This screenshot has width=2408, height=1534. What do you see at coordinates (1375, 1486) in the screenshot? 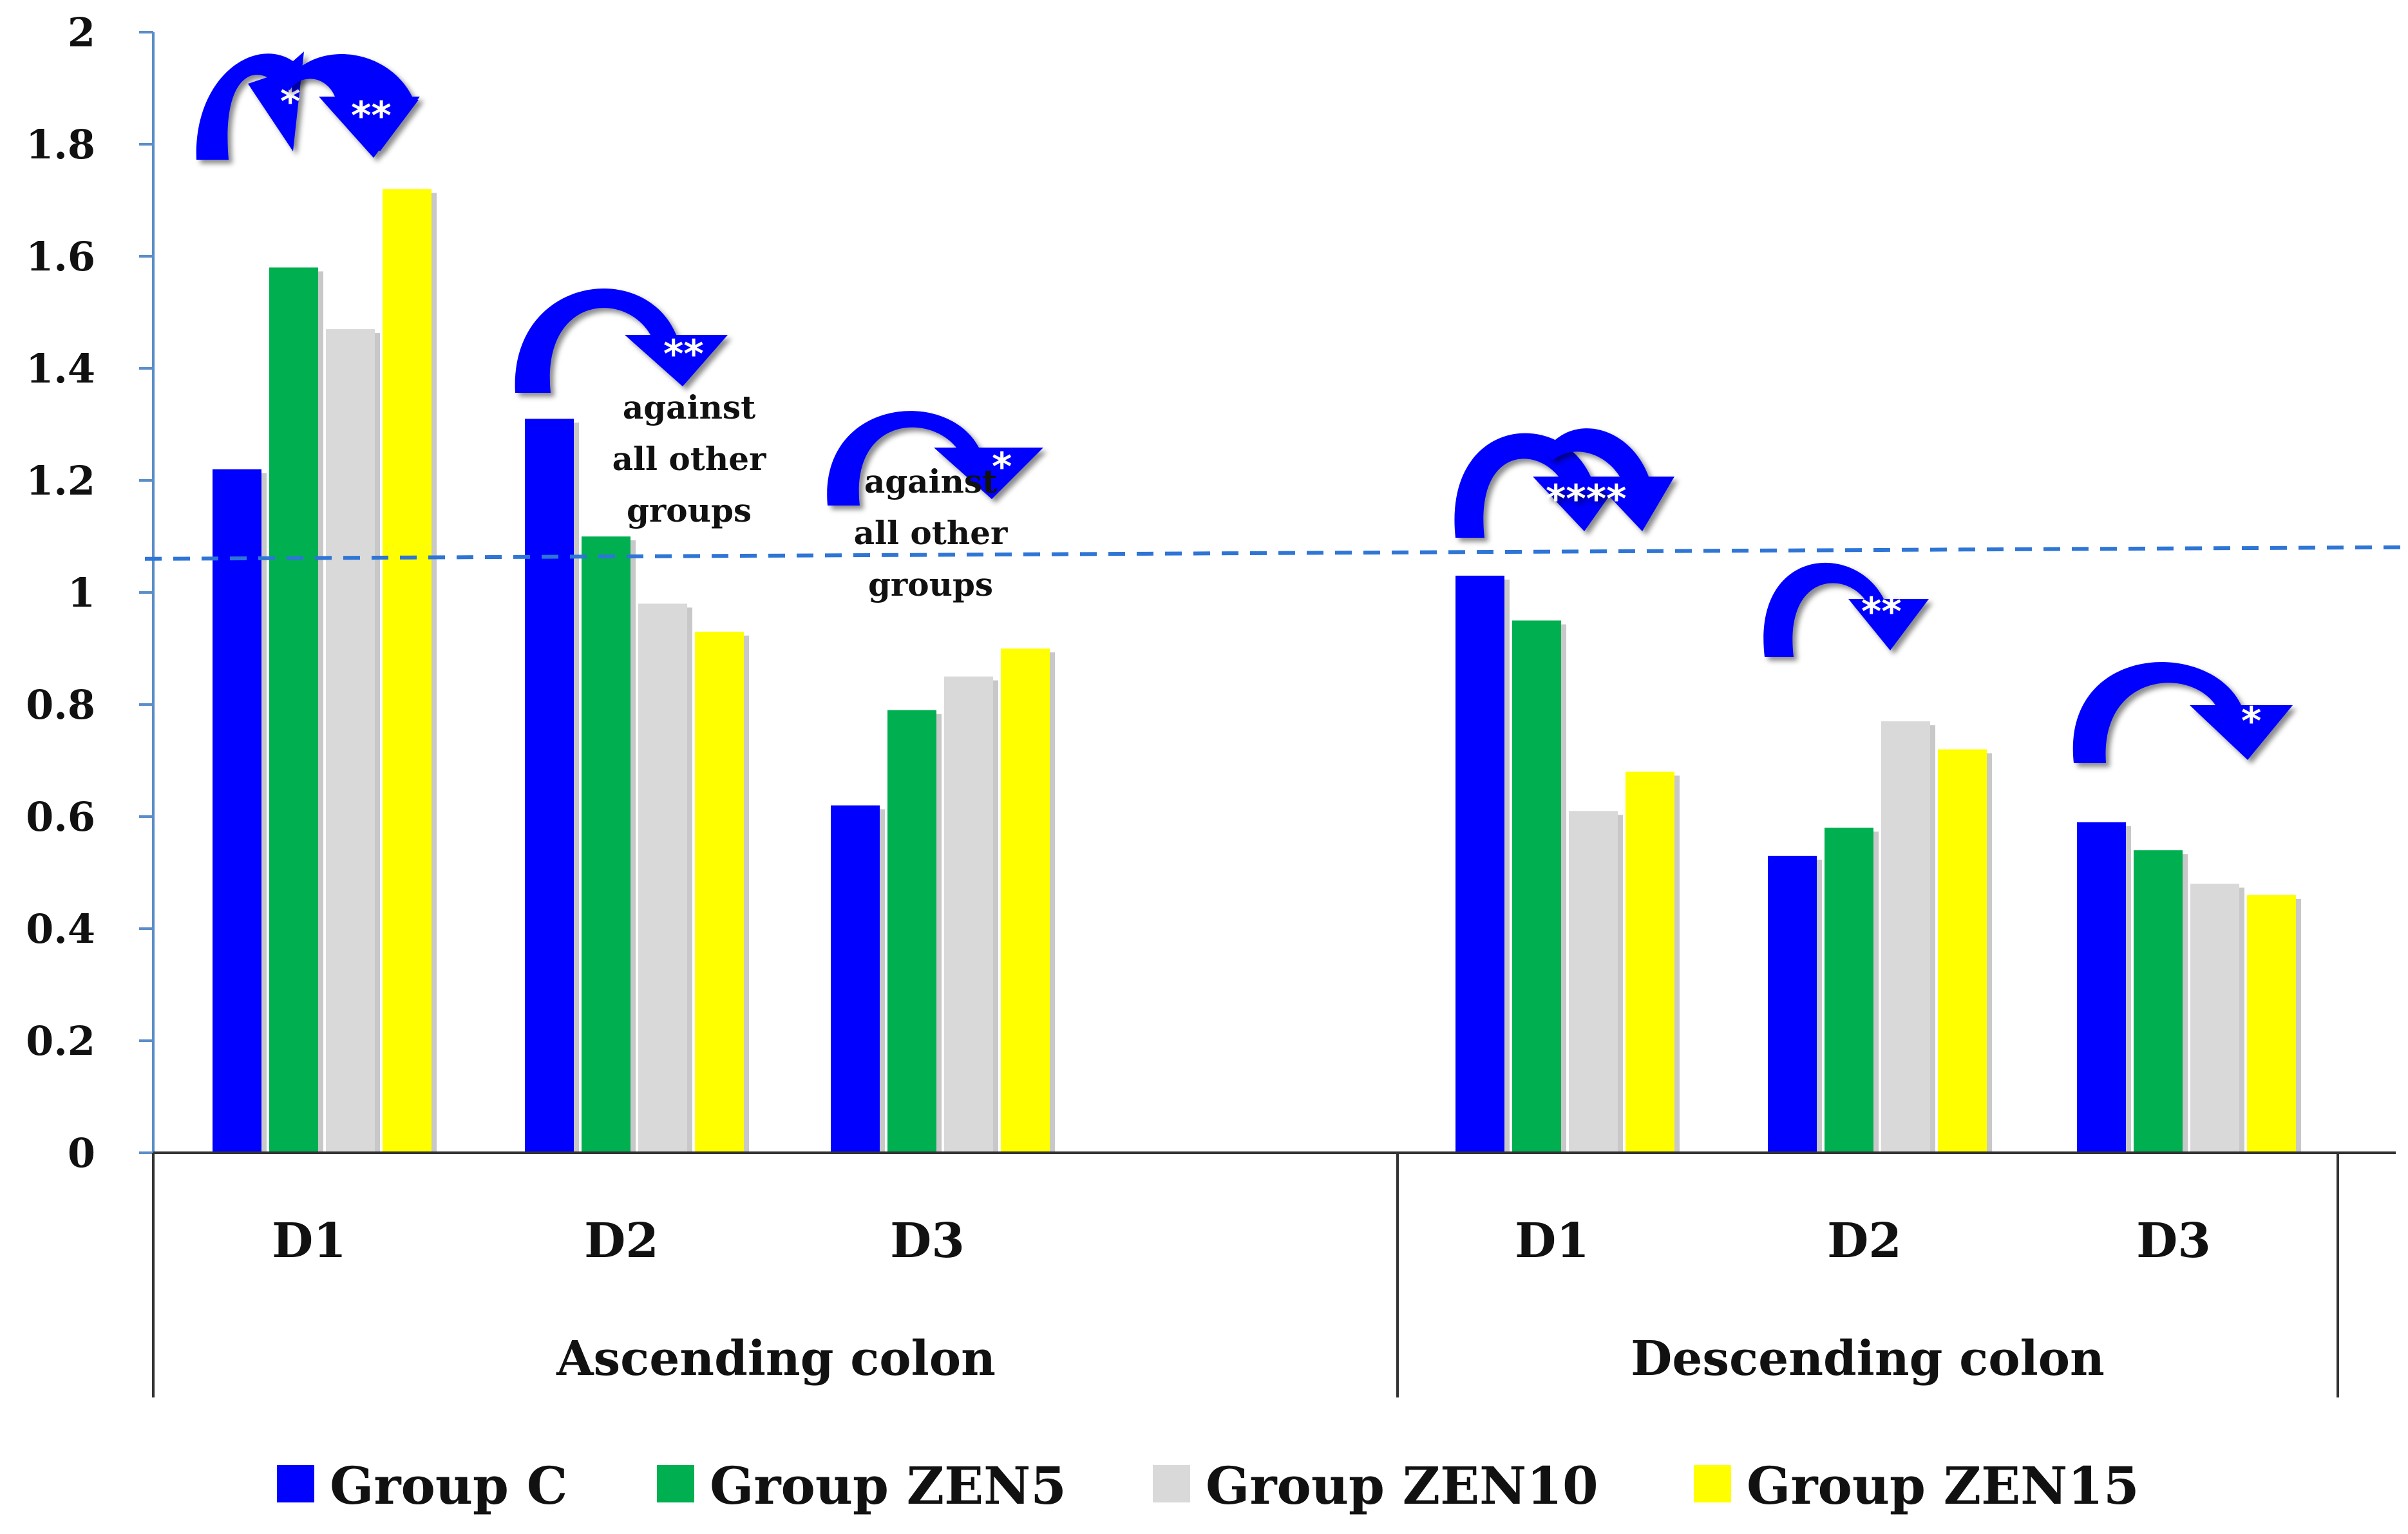
I see `legend-item-group-zen10: Group ZEN10` at bounding box center [1375, 1486].